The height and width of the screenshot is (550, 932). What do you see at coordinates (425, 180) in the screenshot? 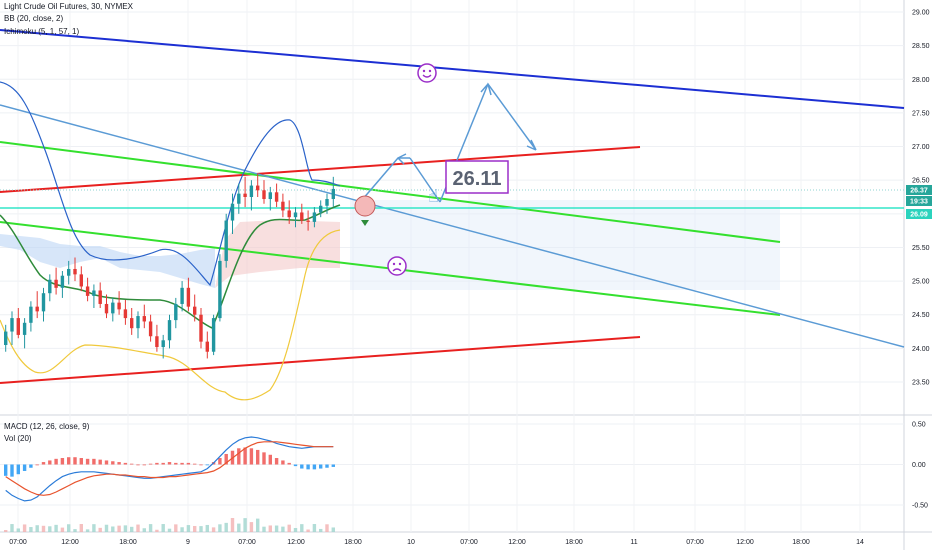
I see `projected-path-dip` at bounding box center [425, 180].